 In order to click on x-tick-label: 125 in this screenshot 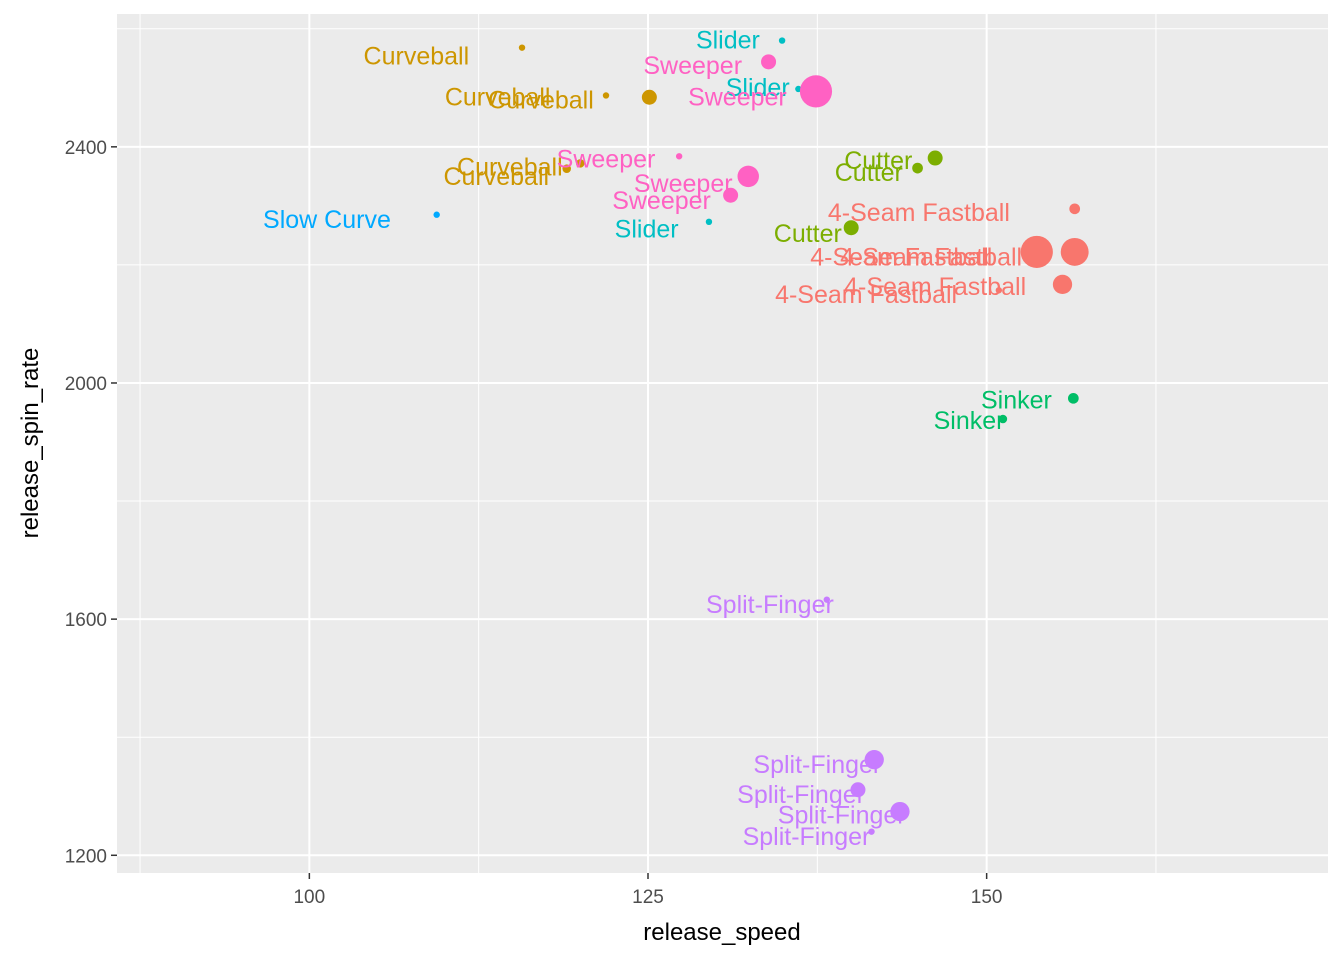, I will do `click(648, 897)`.